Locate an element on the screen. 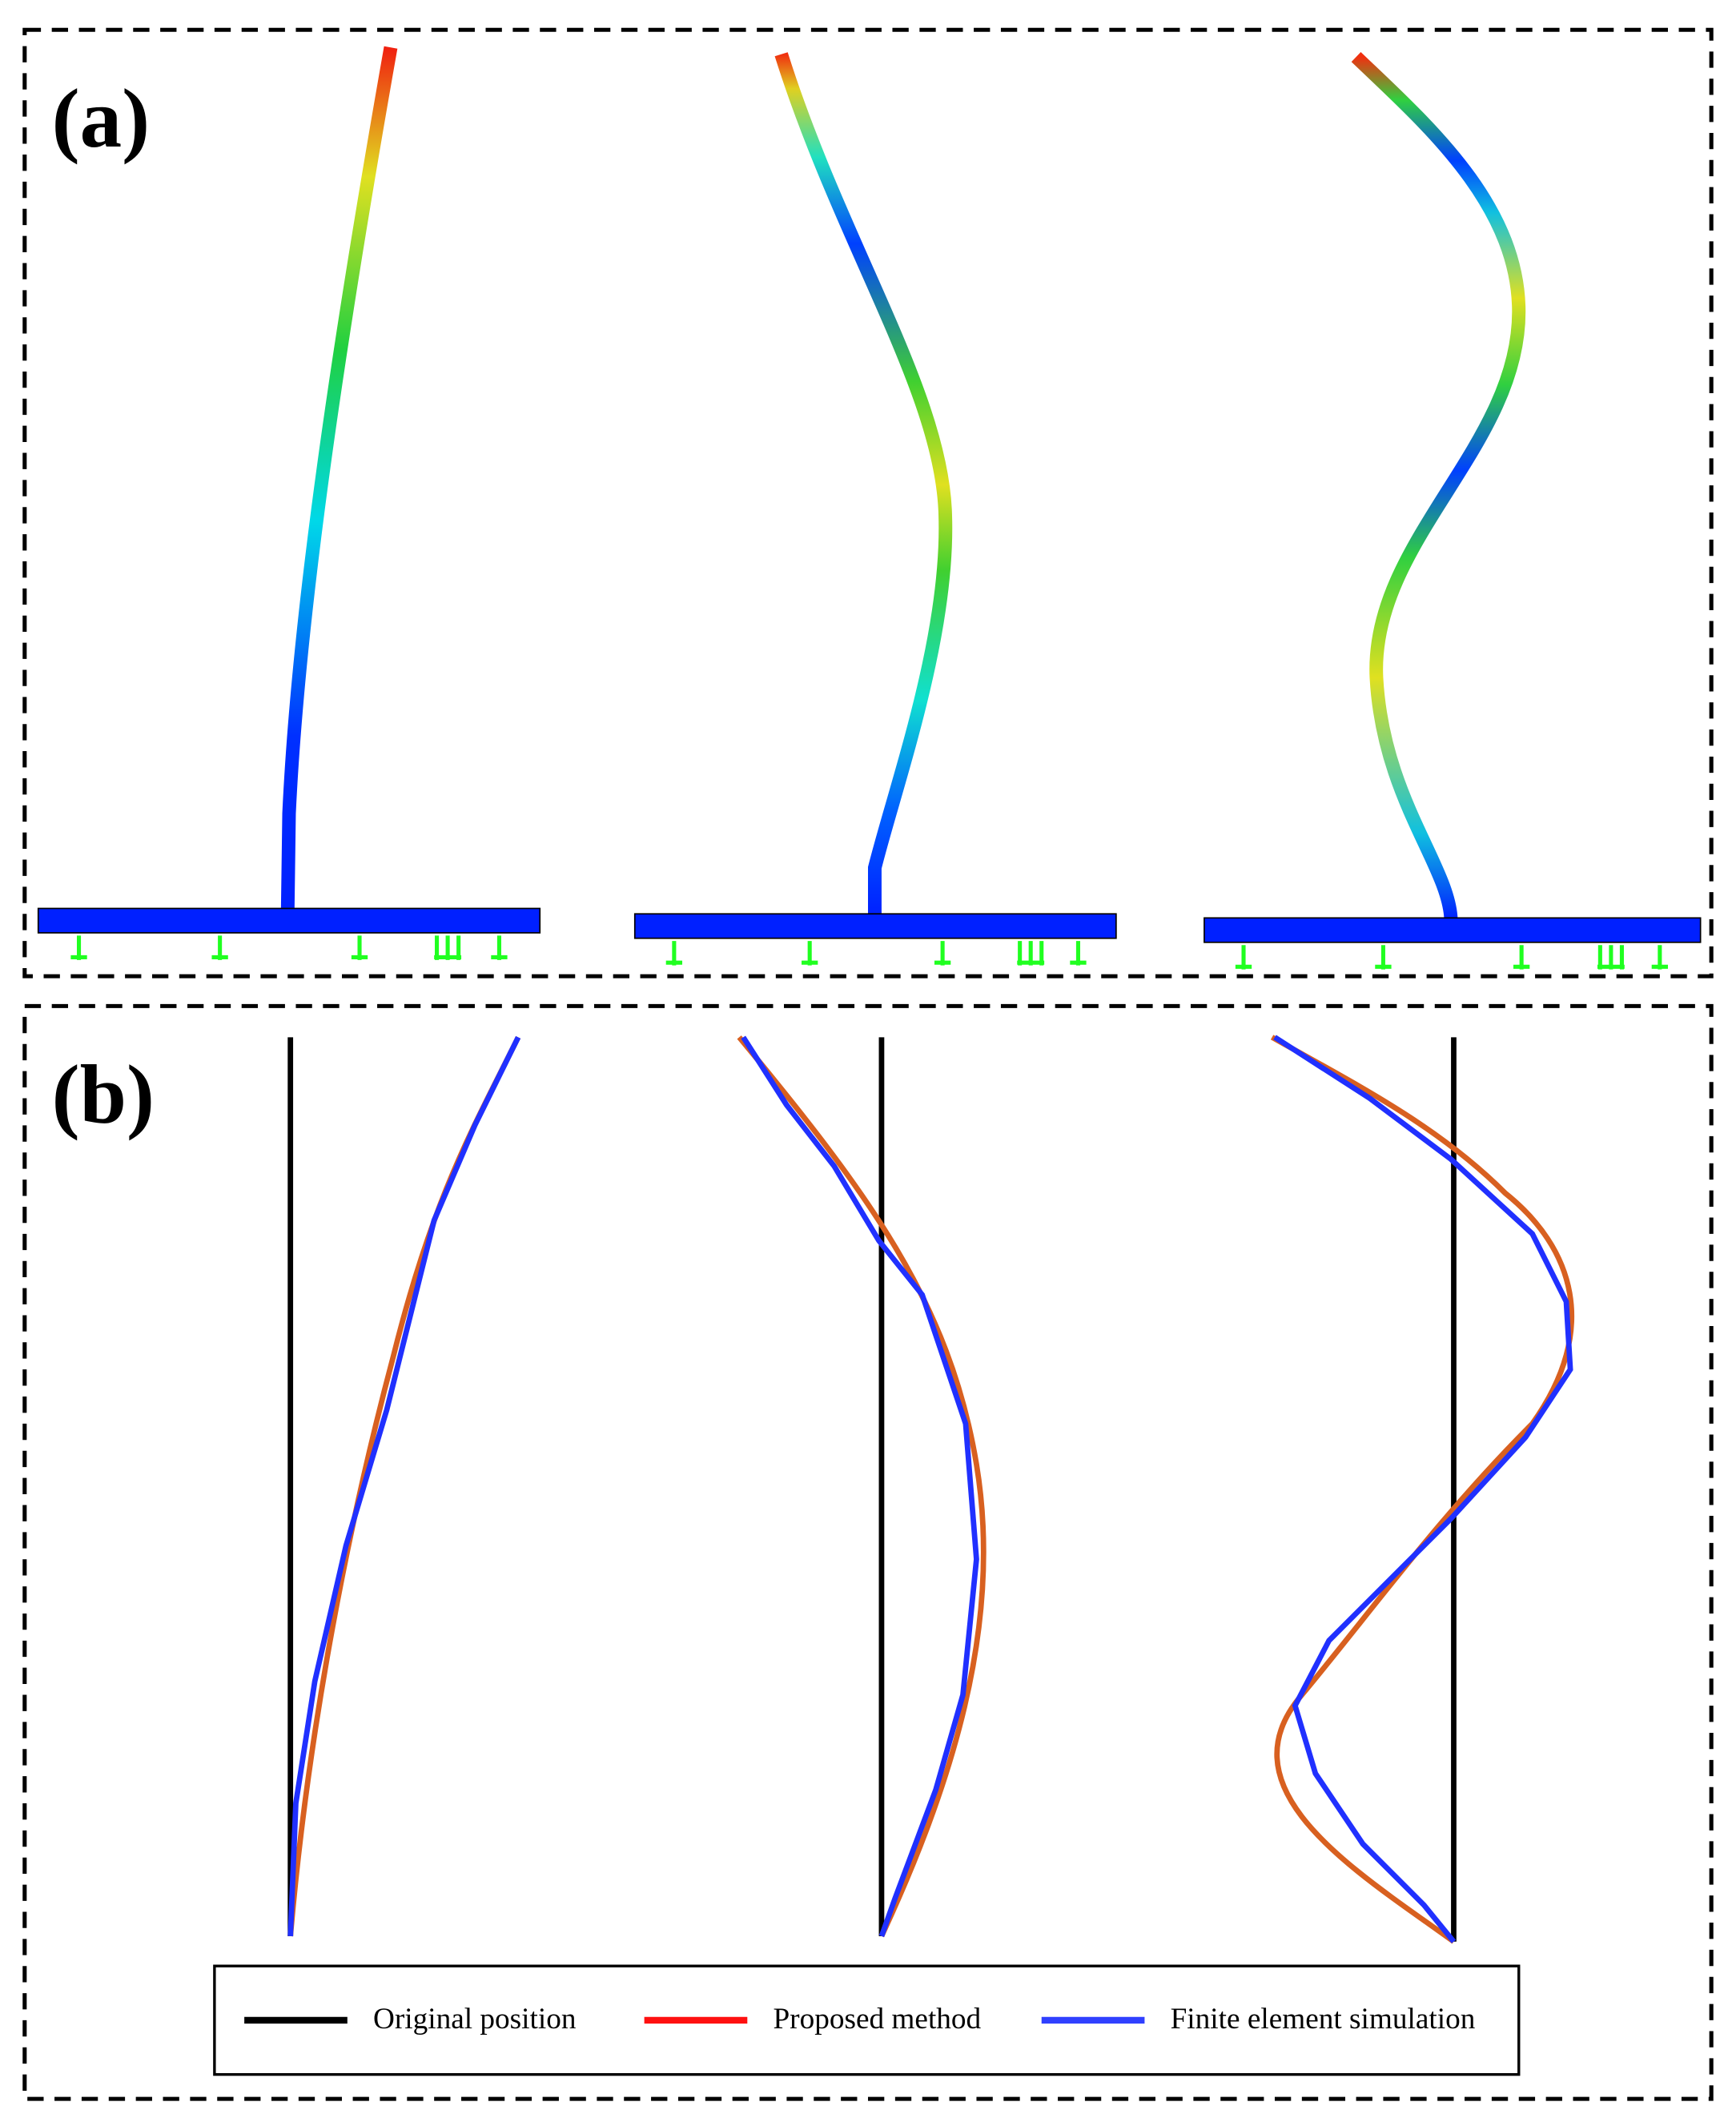  supports is located at coordinates (869, 952).